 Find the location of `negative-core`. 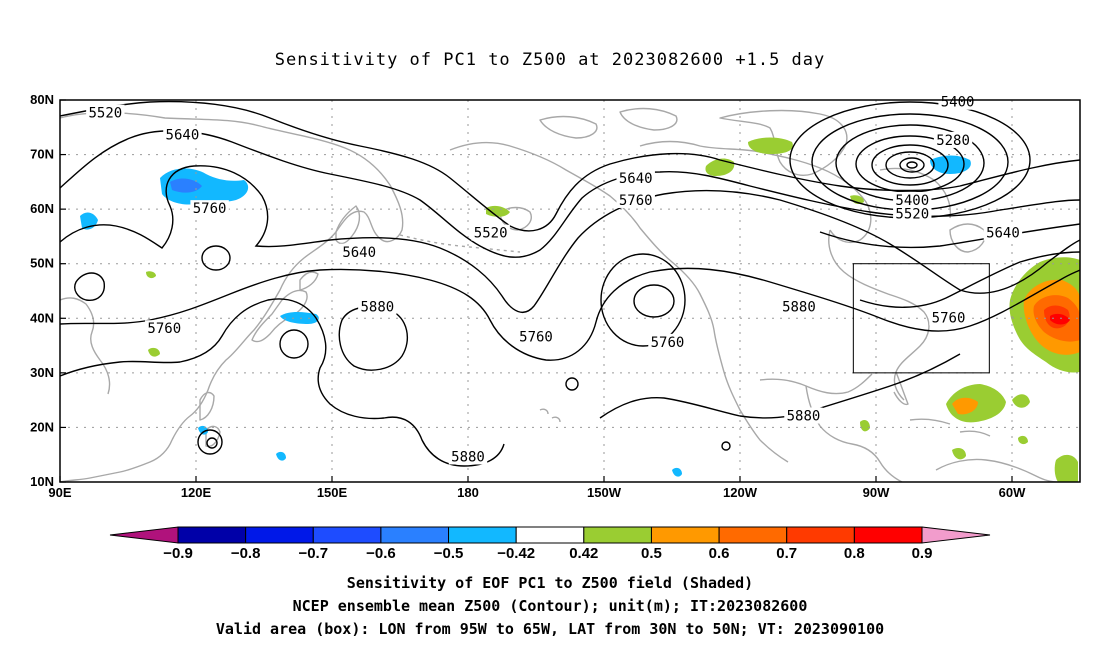

negative-core is located at coordinates (186, 185).